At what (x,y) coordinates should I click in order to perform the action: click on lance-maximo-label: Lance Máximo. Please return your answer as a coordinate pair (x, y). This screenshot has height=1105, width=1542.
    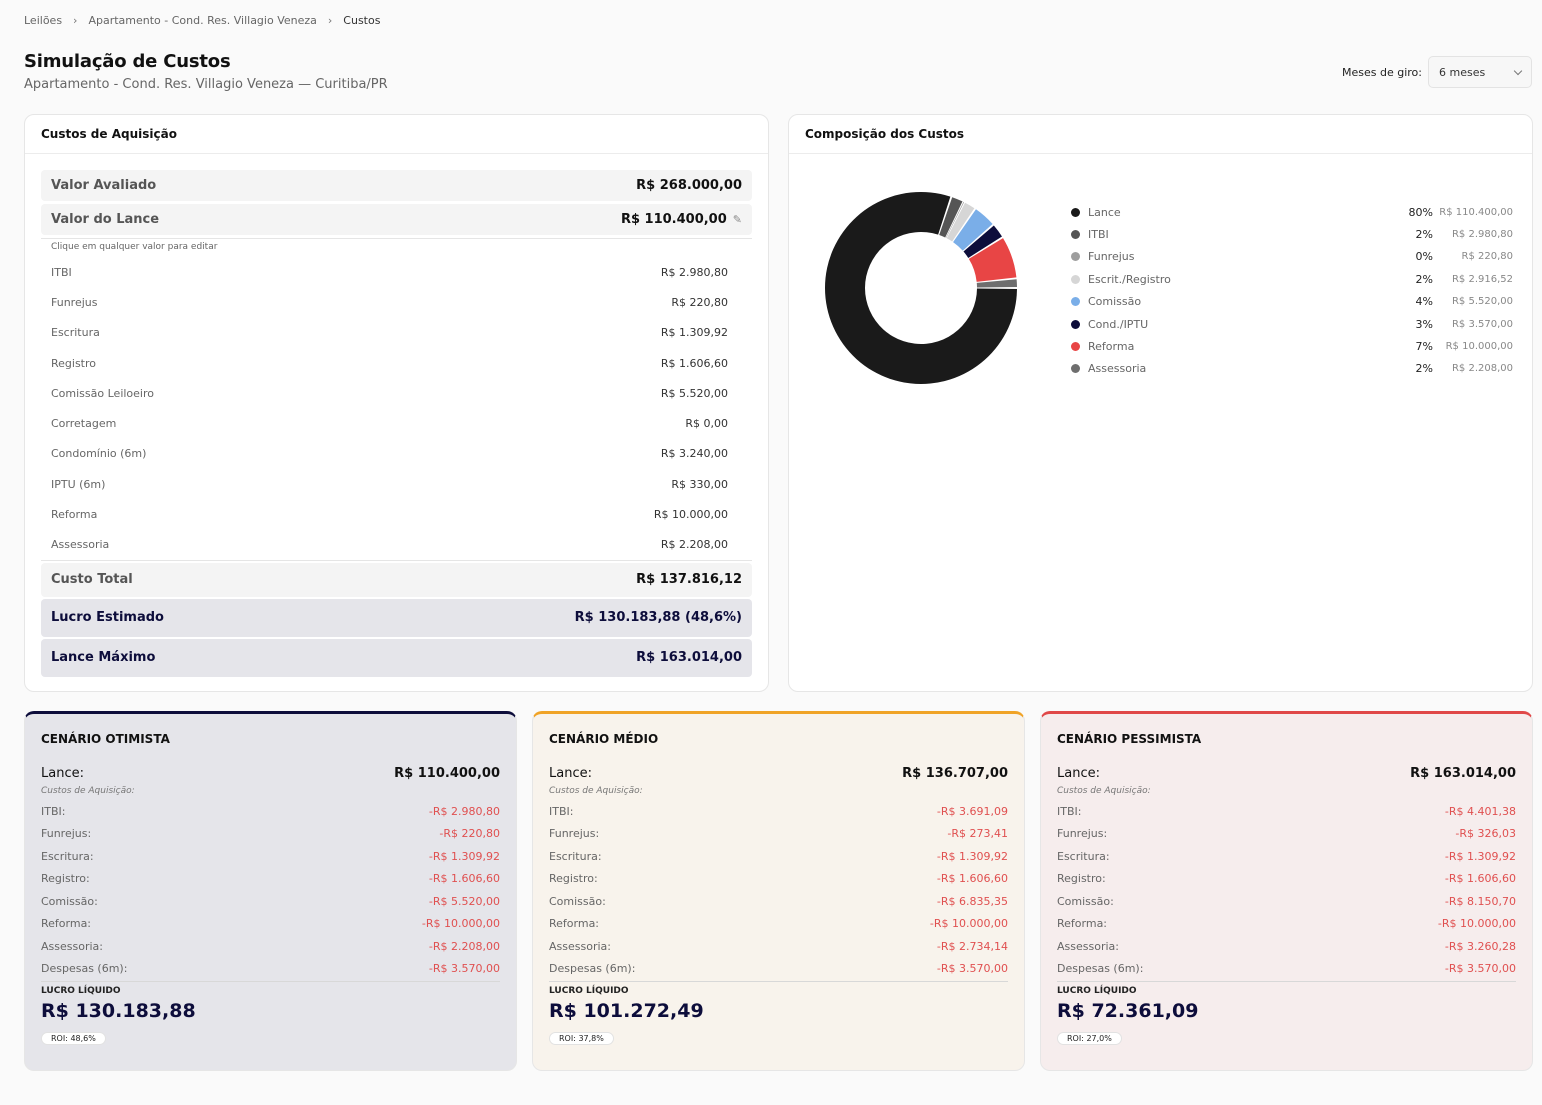
    Looking at the image, I should click on (103, 658).